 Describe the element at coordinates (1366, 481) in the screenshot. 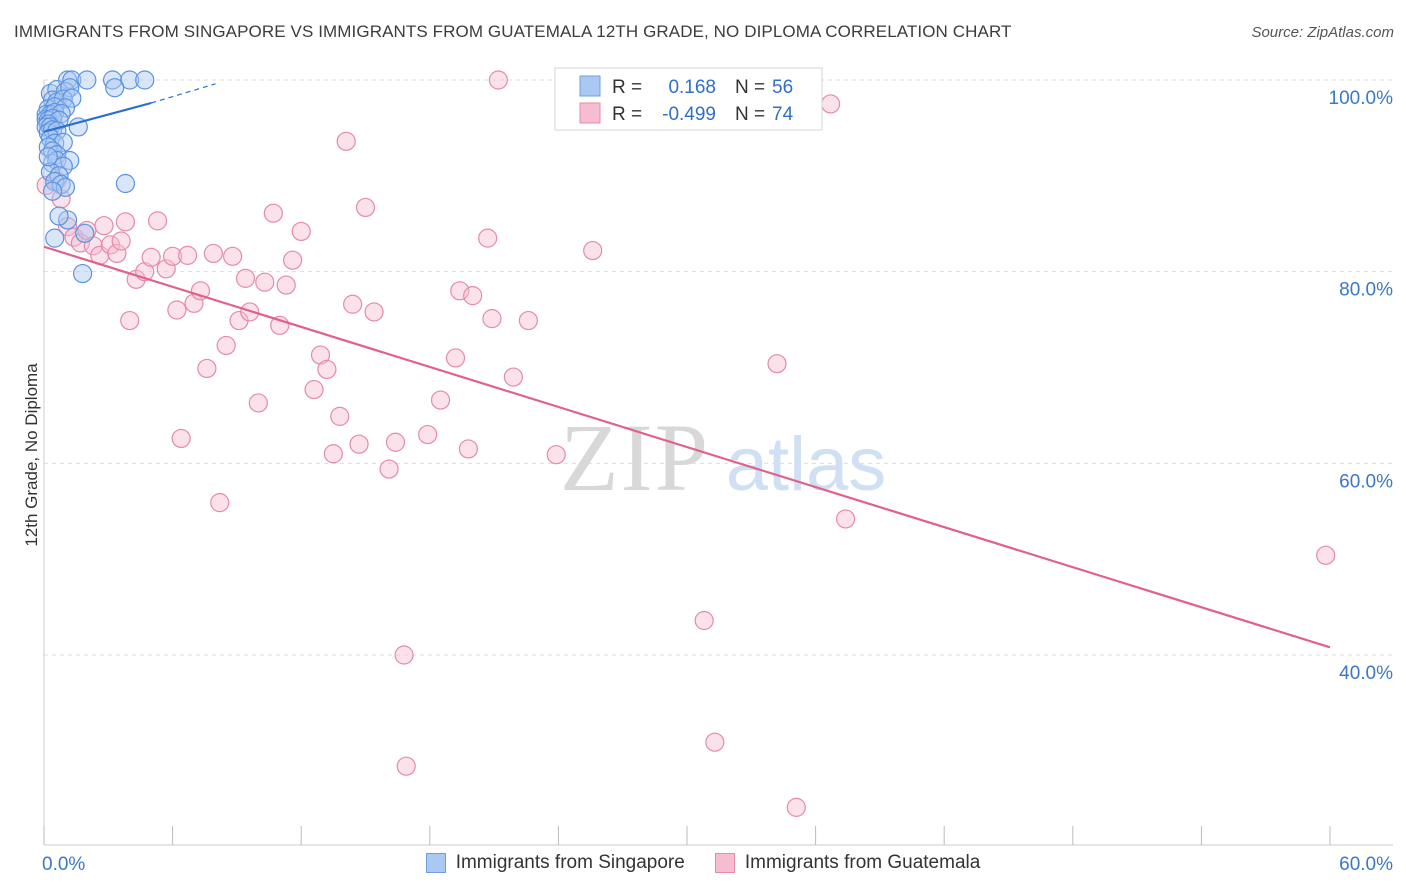

I see `y-tick-label-2: 60.0%` at that location.